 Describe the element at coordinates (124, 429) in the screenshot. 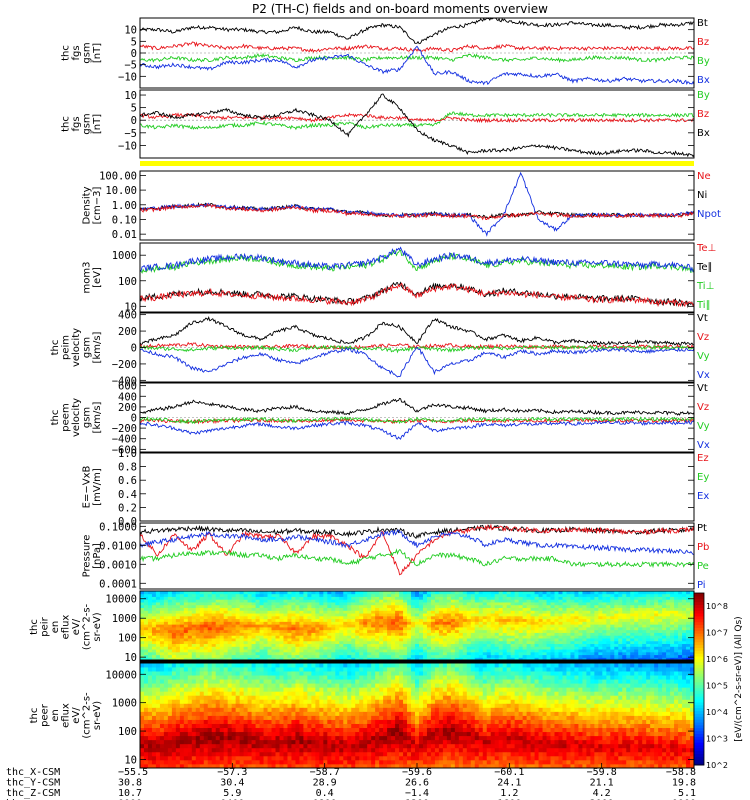

I see `ytick-label: −200` at that location.